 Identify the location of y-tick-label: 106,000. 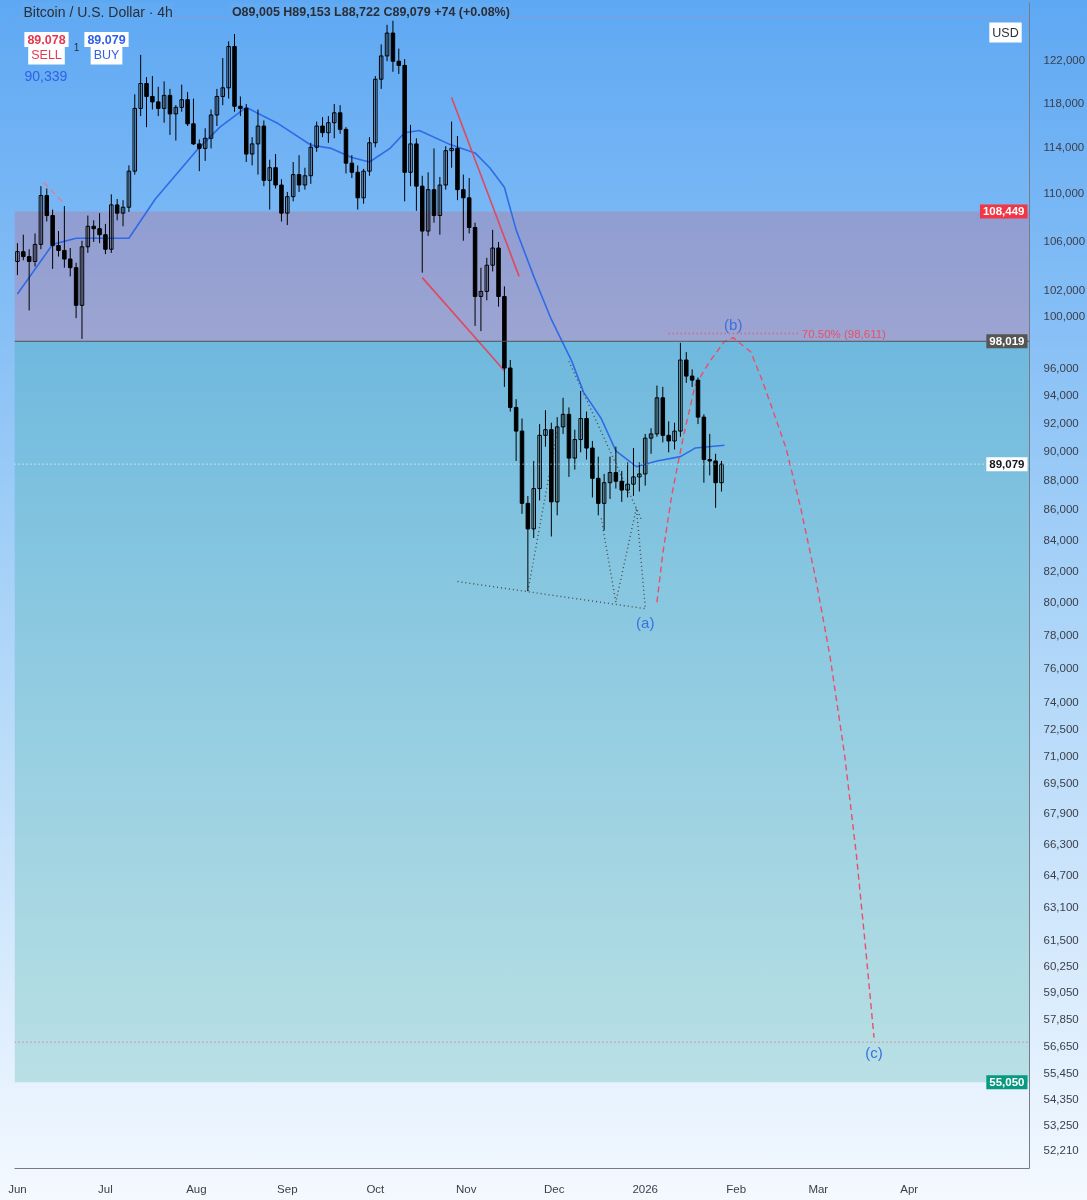
(1064, 240).